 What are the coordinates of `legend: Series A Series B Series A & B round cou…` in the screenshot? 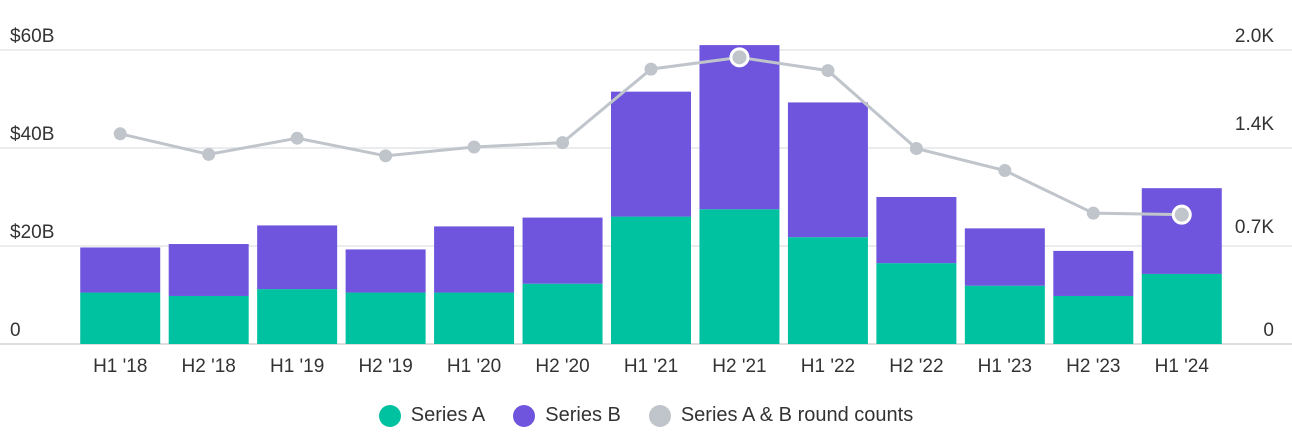 It's located at (646, 415).